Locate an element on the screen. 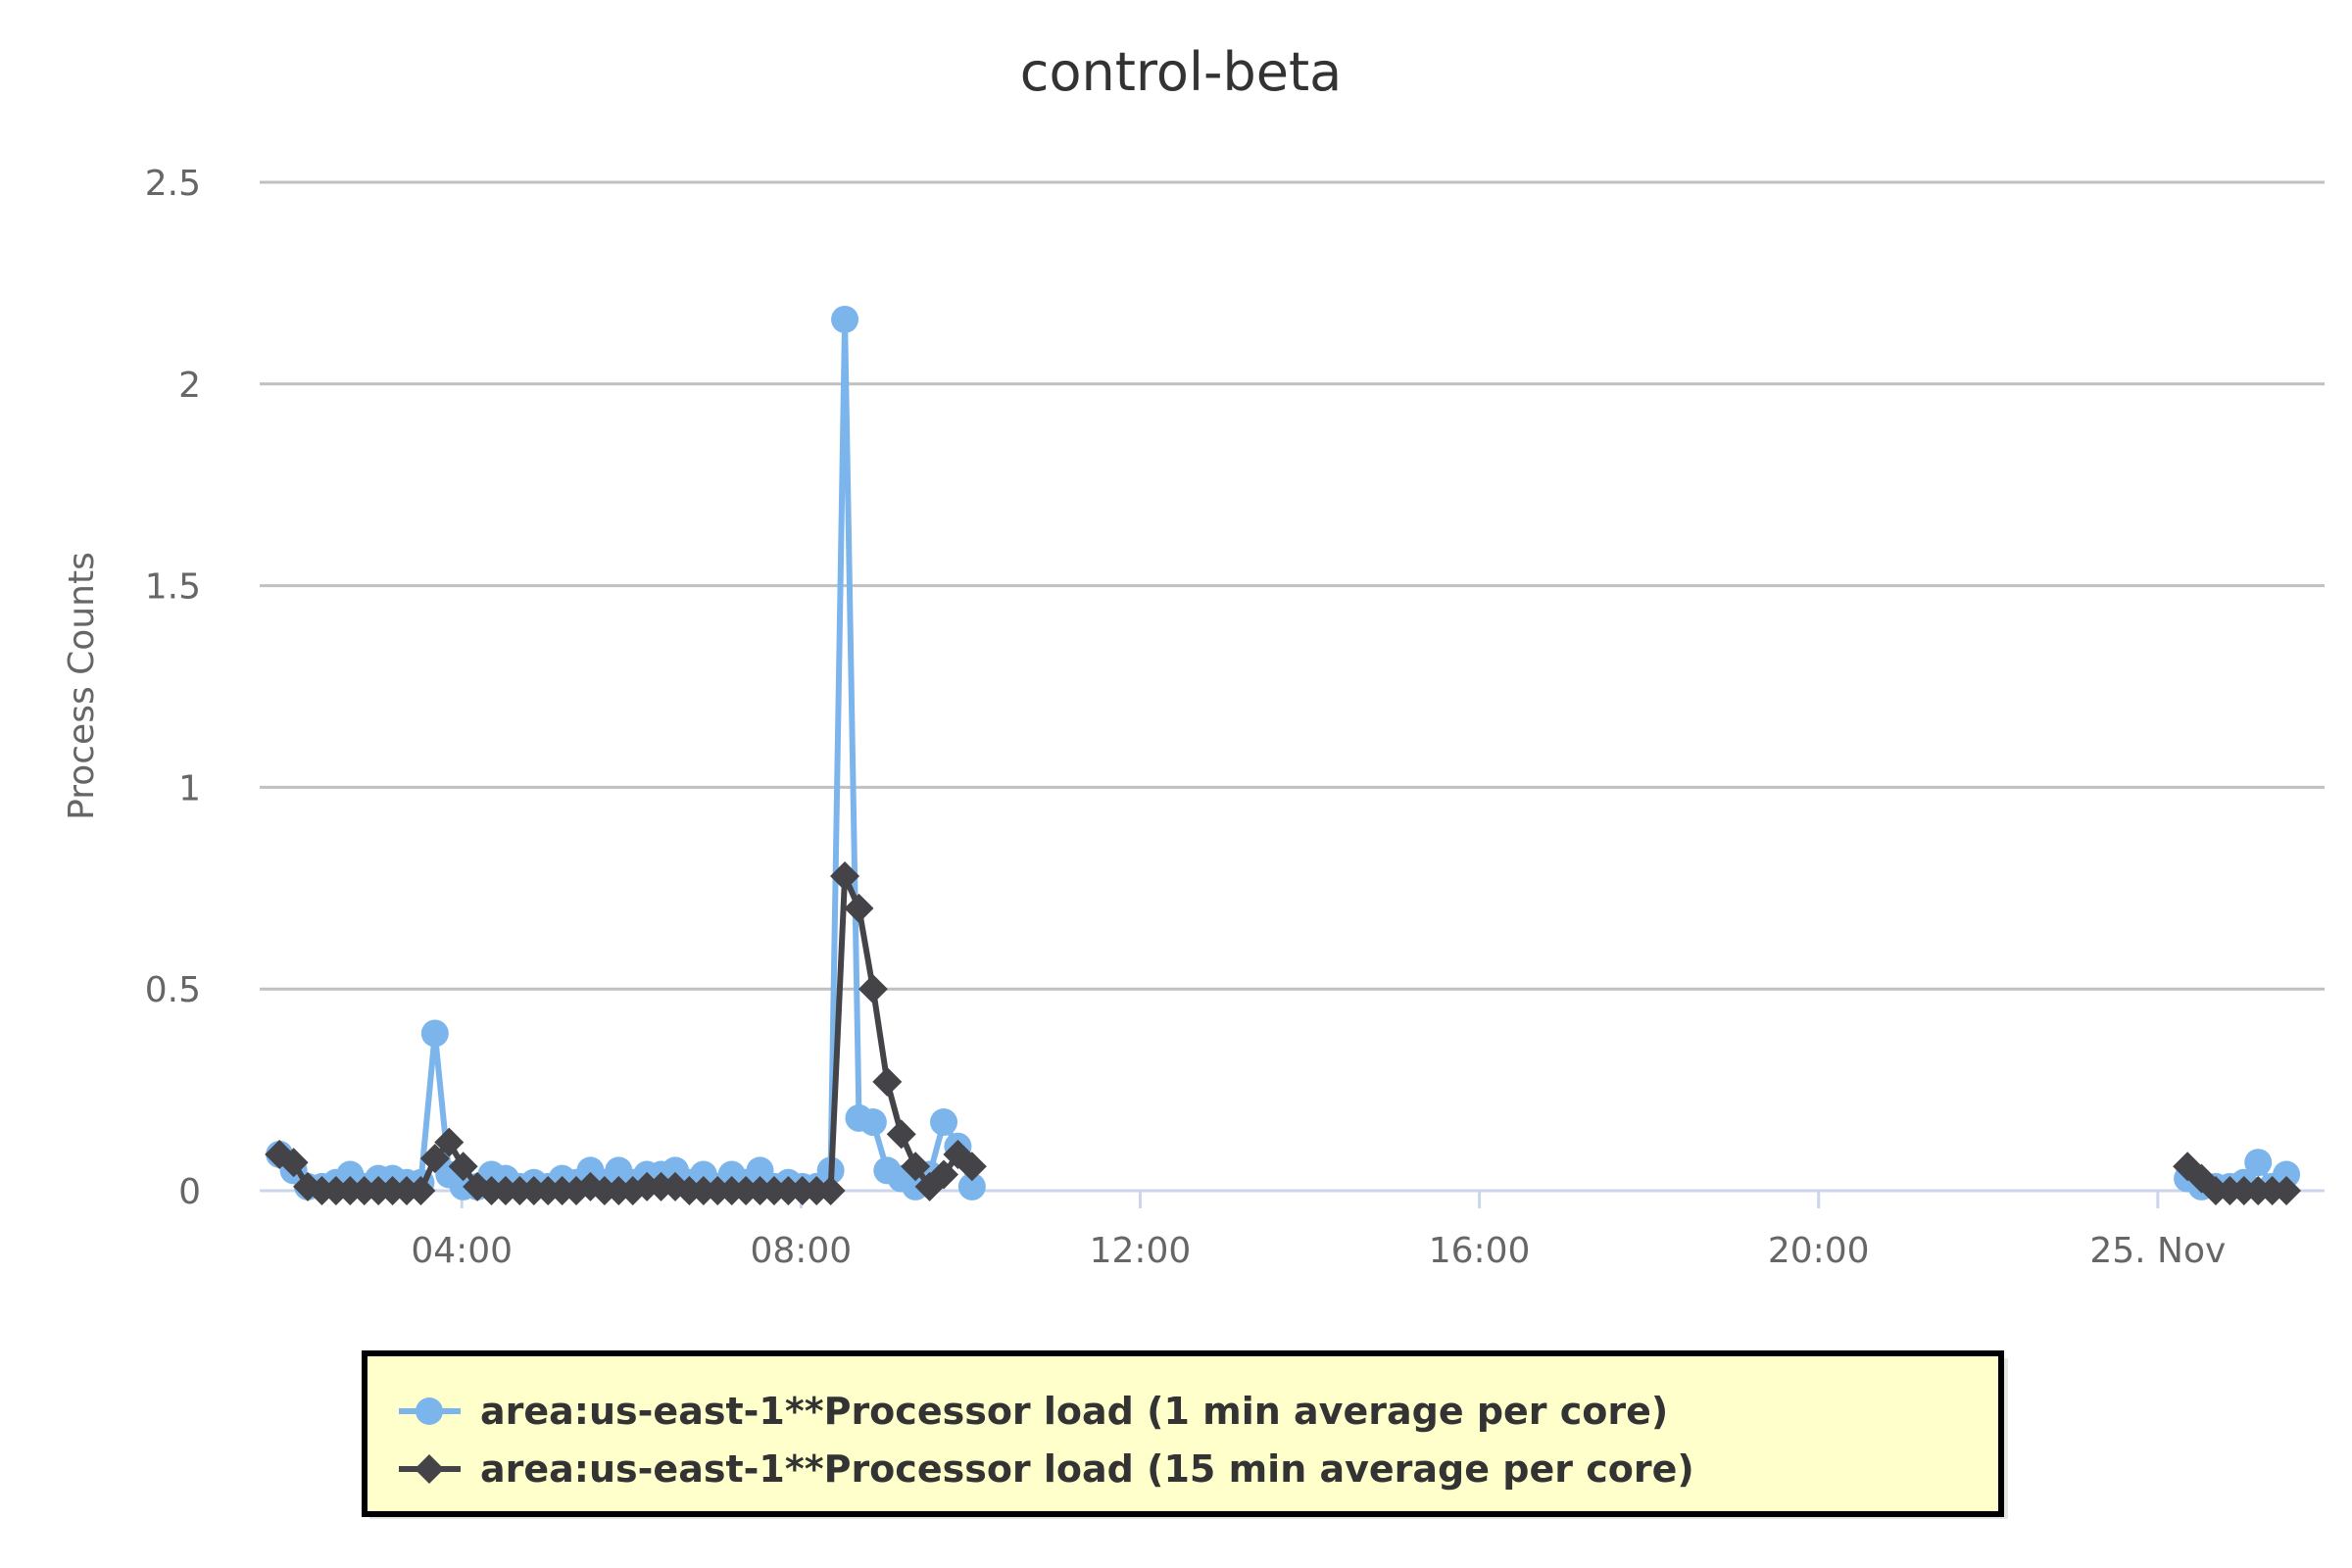 Image resolution: width=2352 pixels, height=1568 pixels. y-axis-ticks: 0 0.5 1 1.5 2 2.5 is located at coordinates (173, 688).